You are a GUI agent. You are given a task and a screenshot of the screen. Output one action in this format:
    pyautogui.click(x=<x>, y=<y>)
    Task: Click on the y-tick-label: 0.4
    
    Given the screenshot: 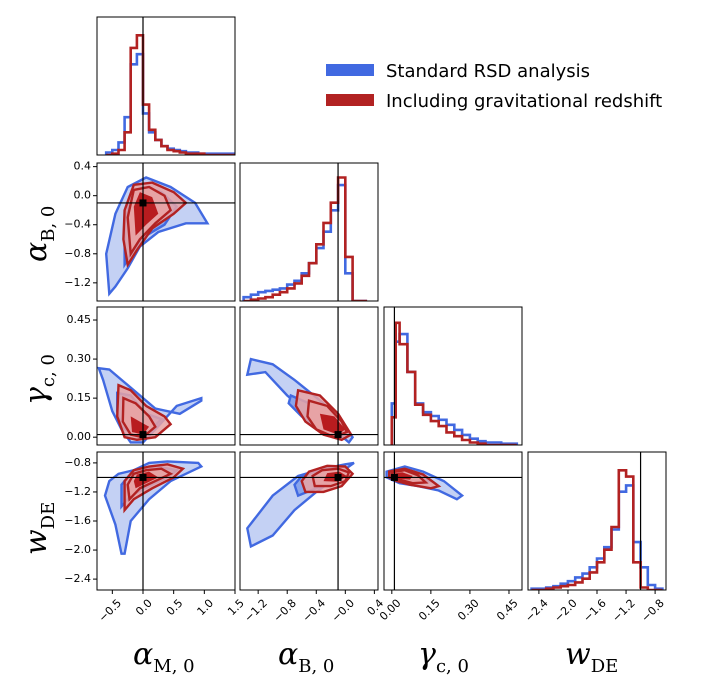 What is the action you would take?
    pyautogui.click(x=83, y=166)
    